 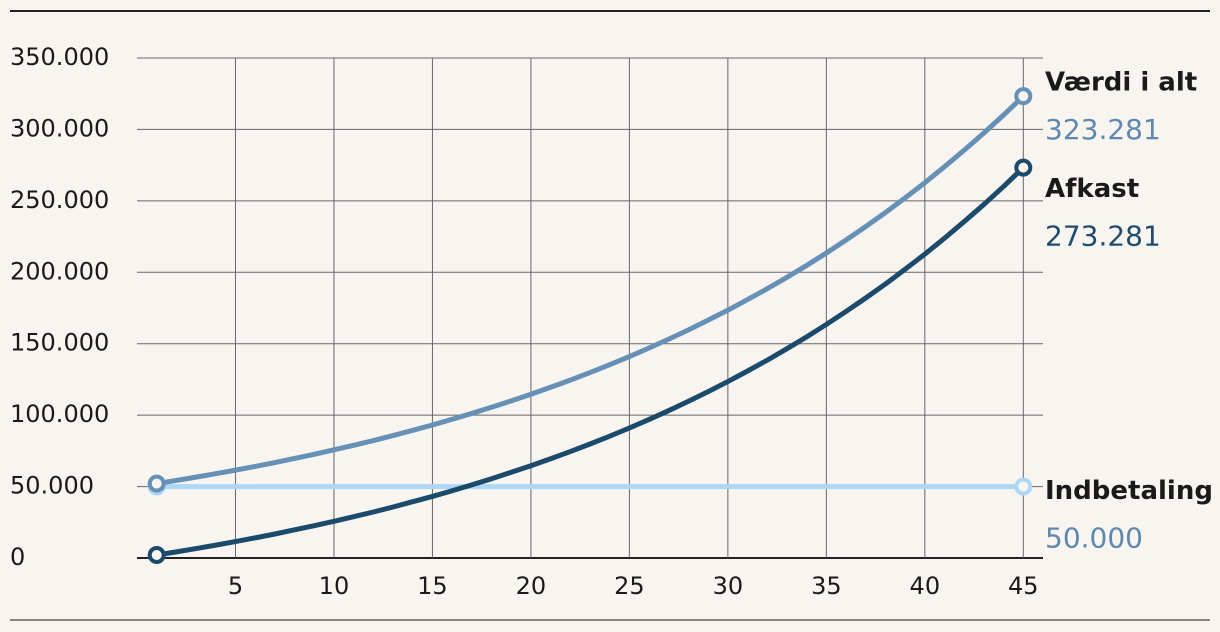 What do you see at coordinates (1103, 236) in the screenshot?
I see `end-value-label: 273.281` at bounding box center [1103, 236].